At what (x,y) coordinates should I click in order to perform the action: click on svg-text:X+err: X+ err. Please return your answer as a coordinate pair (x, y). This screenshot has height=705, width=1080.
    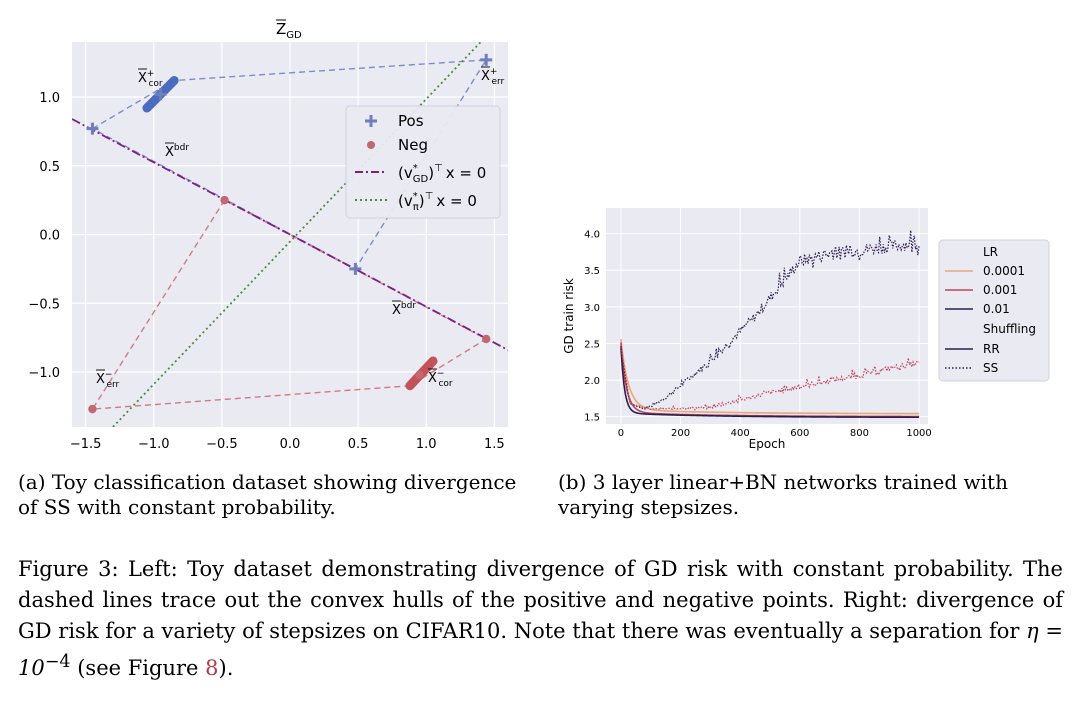
    Looking at the image, I should click on (493, 77).